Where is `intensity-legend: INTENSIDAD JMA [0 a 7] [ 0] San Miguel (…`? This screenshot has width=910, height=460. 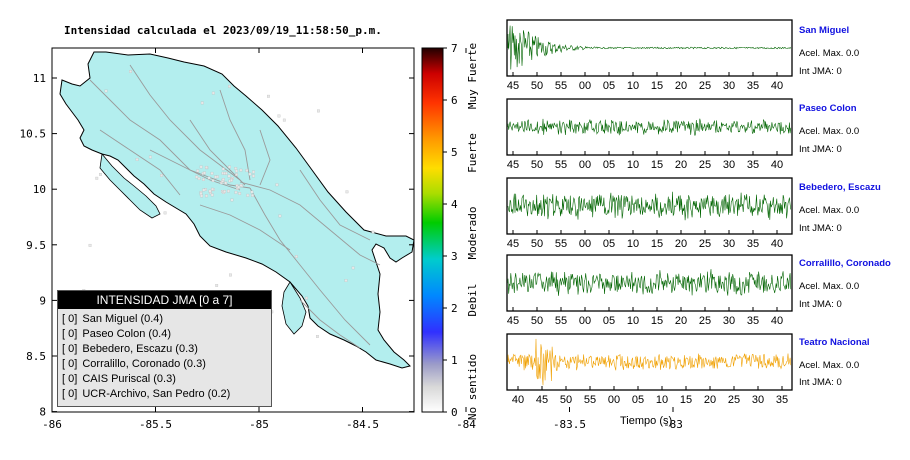
intensity-legend: INTENSIDAD JMA [0 a 7] [ 0] San Miguel (… is located at coordinates (164, 348).